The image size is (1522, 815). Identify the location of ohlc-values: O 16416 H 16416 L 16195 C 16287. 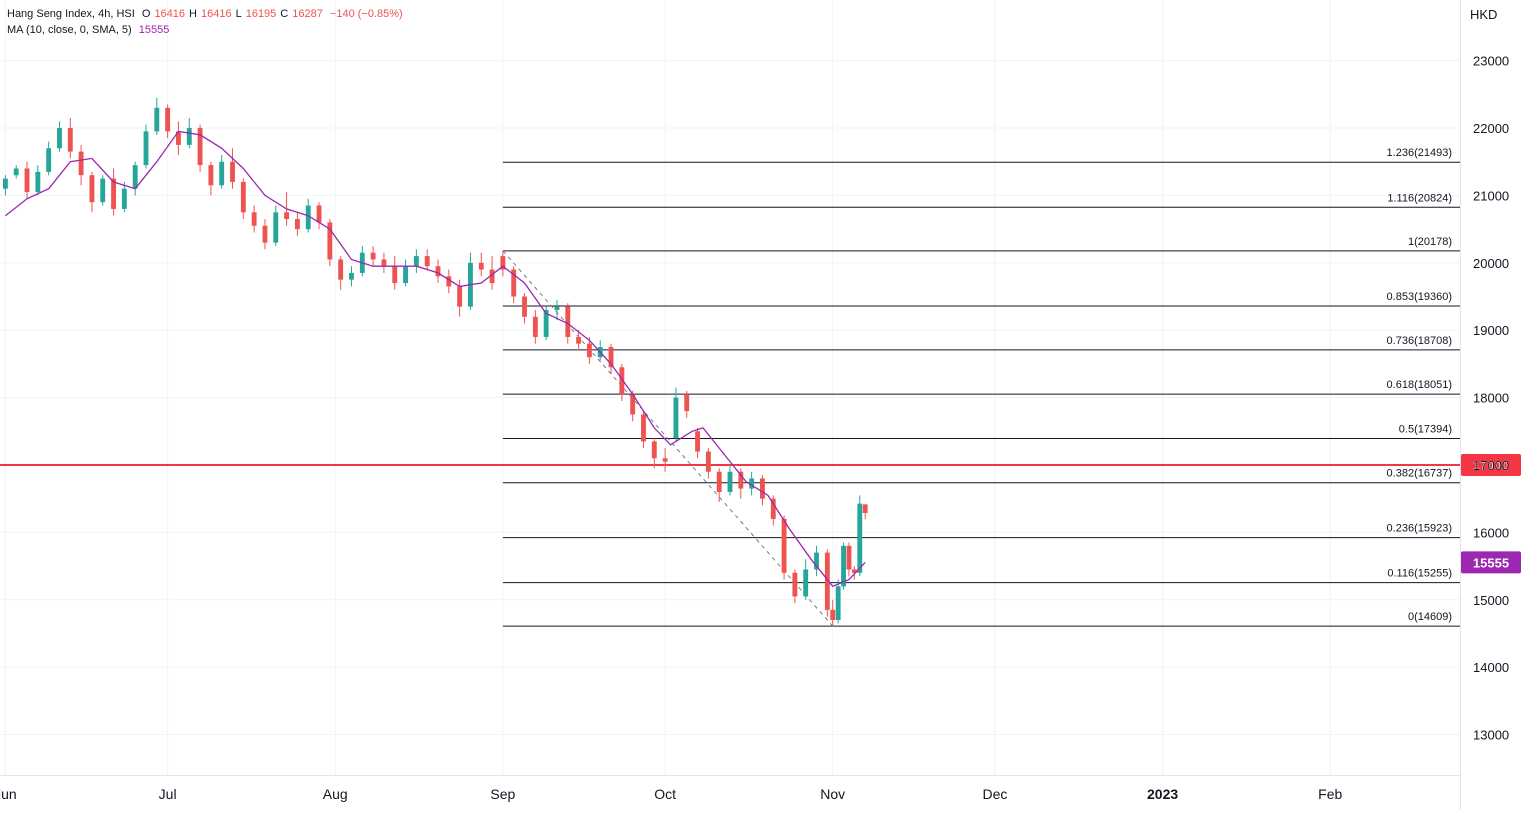
(232, 14).